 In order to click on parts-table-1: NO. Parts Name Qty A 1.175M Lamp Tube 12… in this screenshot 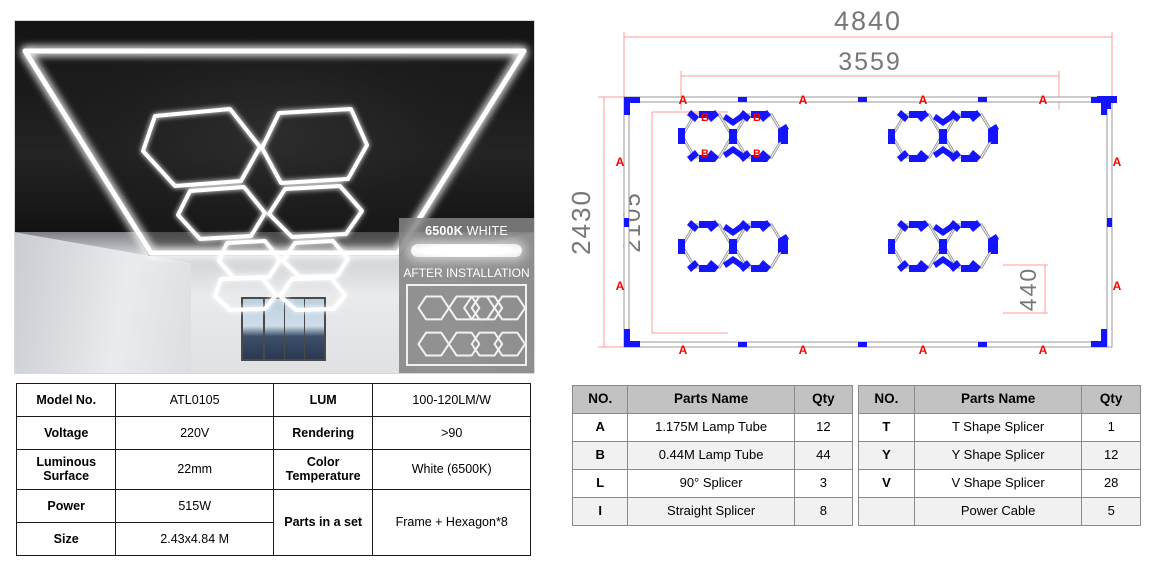, I will do `click(712, 455)`.